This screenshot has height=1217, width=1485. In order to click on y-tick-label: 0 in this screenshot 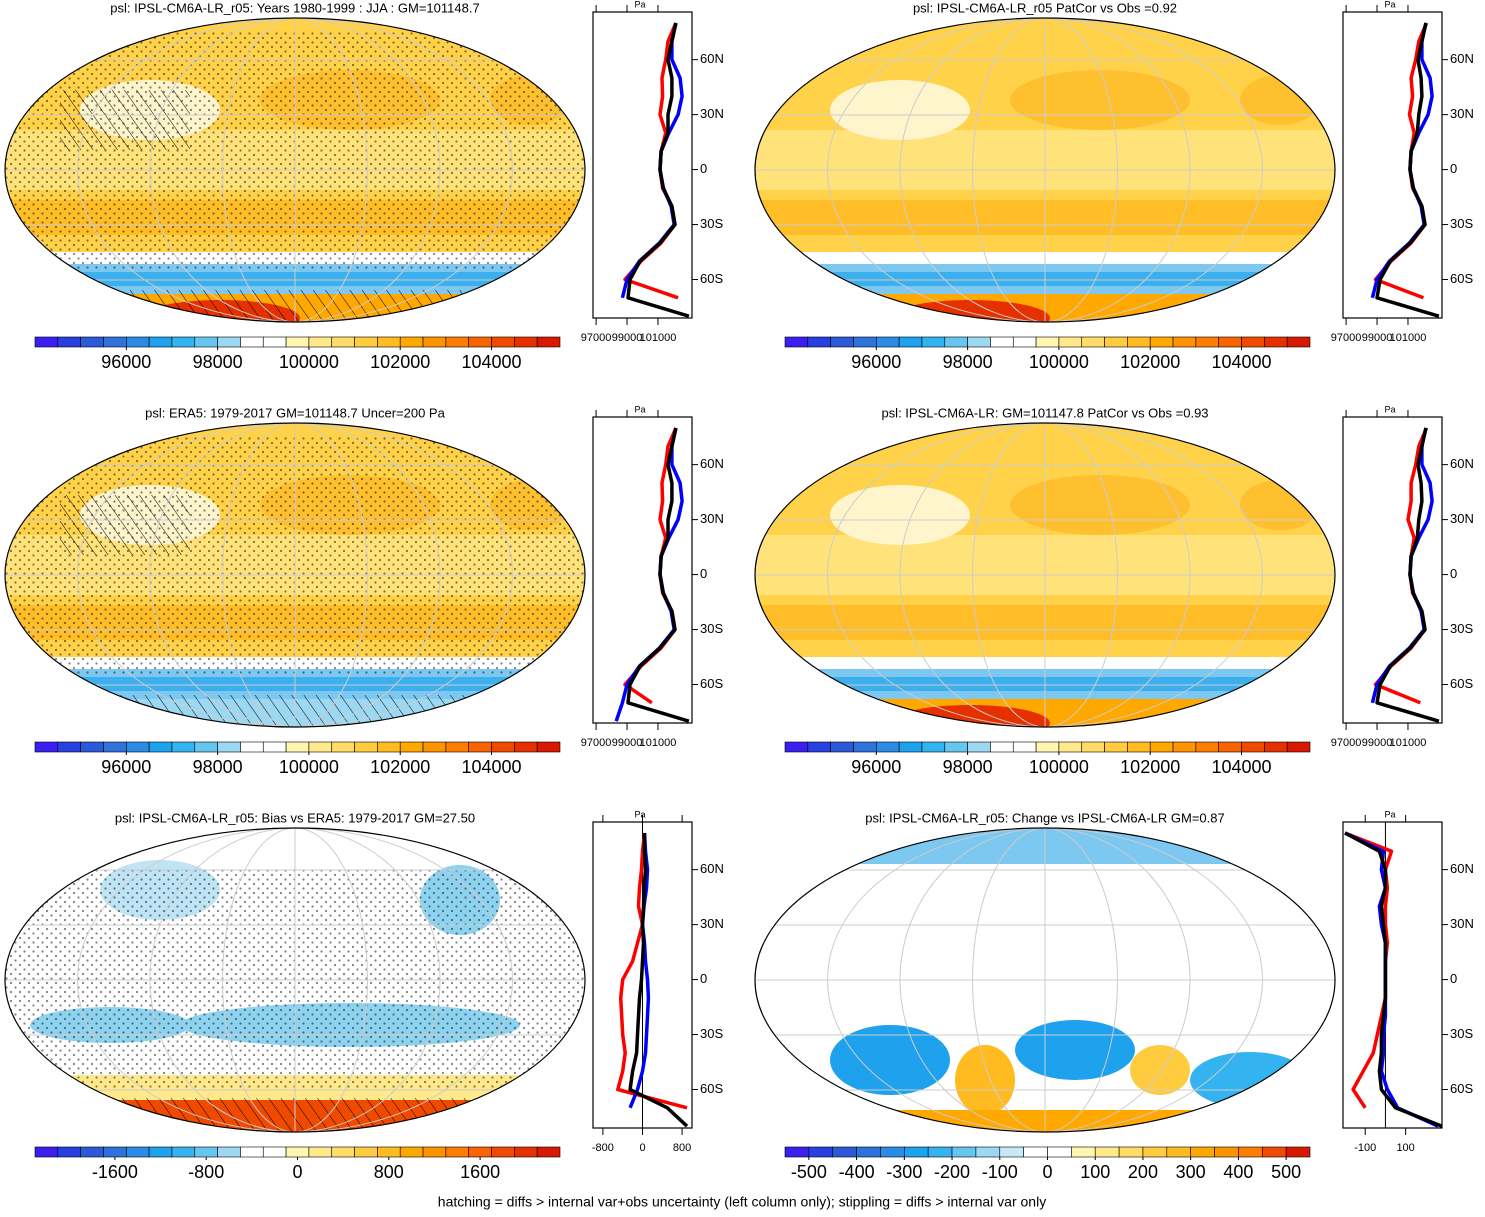, I will do `click(1453, 168)`.